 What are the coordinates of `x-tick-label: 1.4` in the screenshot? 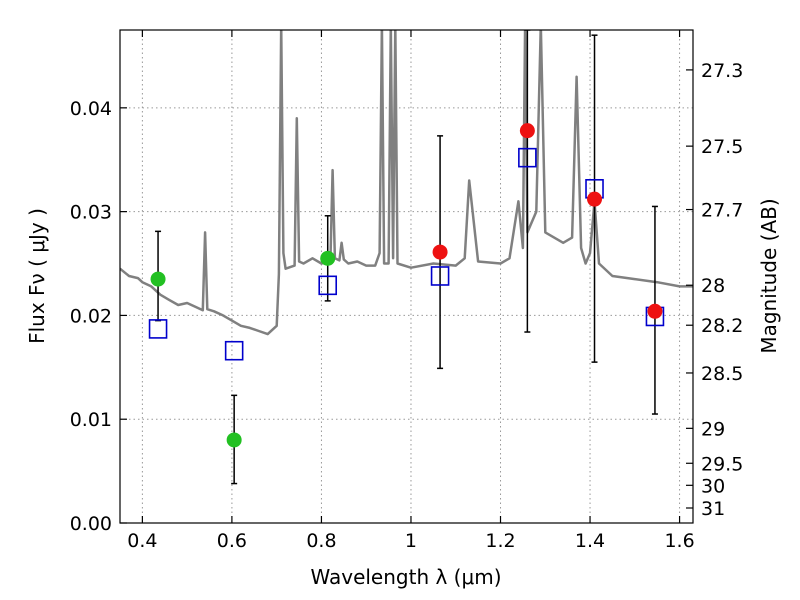 It's located at (590, 541).